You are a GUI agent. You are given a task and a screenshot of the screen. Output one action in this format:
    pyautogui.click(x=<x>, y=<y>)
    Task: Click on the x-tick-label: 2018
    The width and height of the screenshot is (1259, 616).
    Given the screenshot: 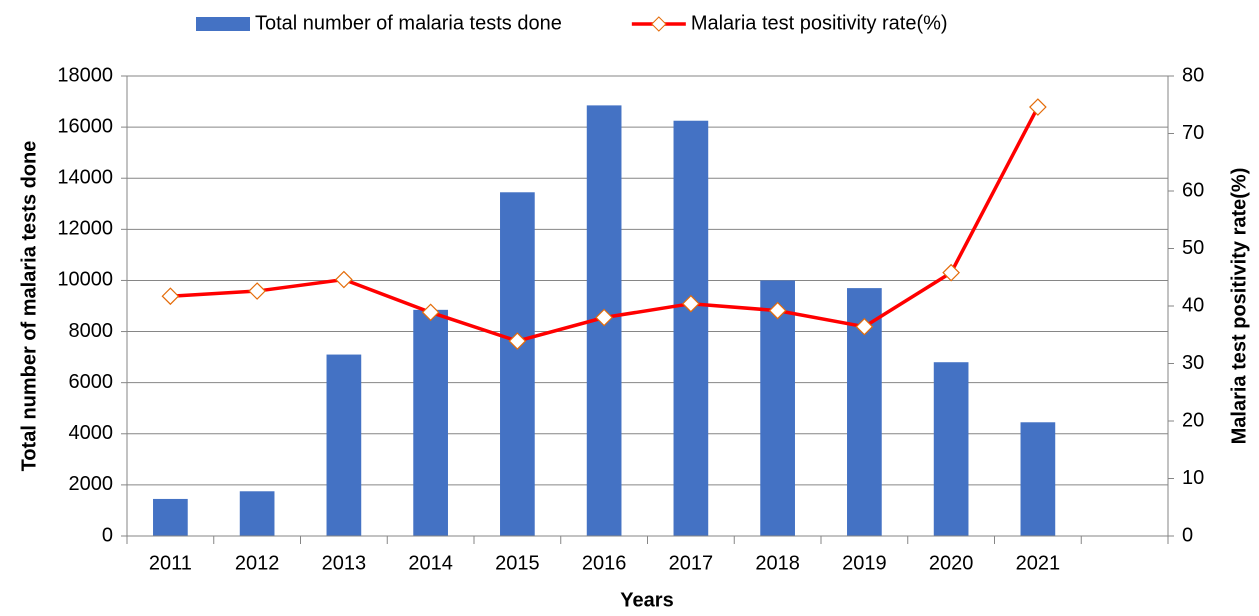 What is the action you would take?
    pyautogui.click(x=777, y=563)
    